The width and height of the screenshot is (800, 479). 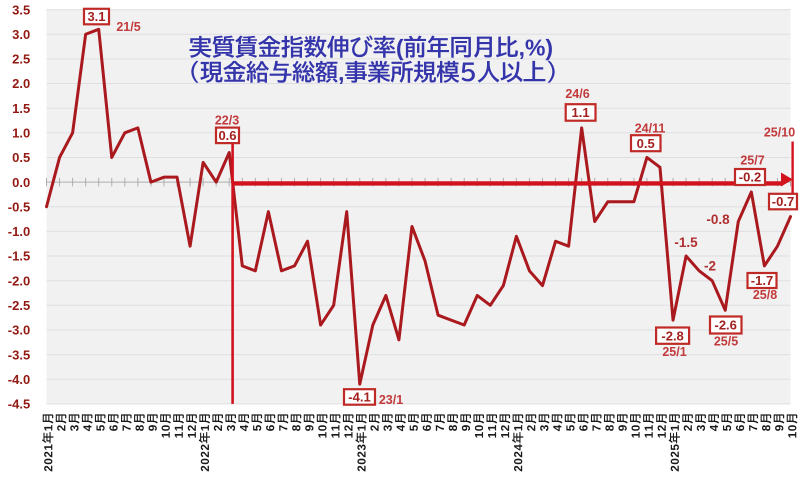 What do you see at coordinates (19, 354) in the screenshot?
I see `svg-text: -3.5` at bounding box center [19, 354].